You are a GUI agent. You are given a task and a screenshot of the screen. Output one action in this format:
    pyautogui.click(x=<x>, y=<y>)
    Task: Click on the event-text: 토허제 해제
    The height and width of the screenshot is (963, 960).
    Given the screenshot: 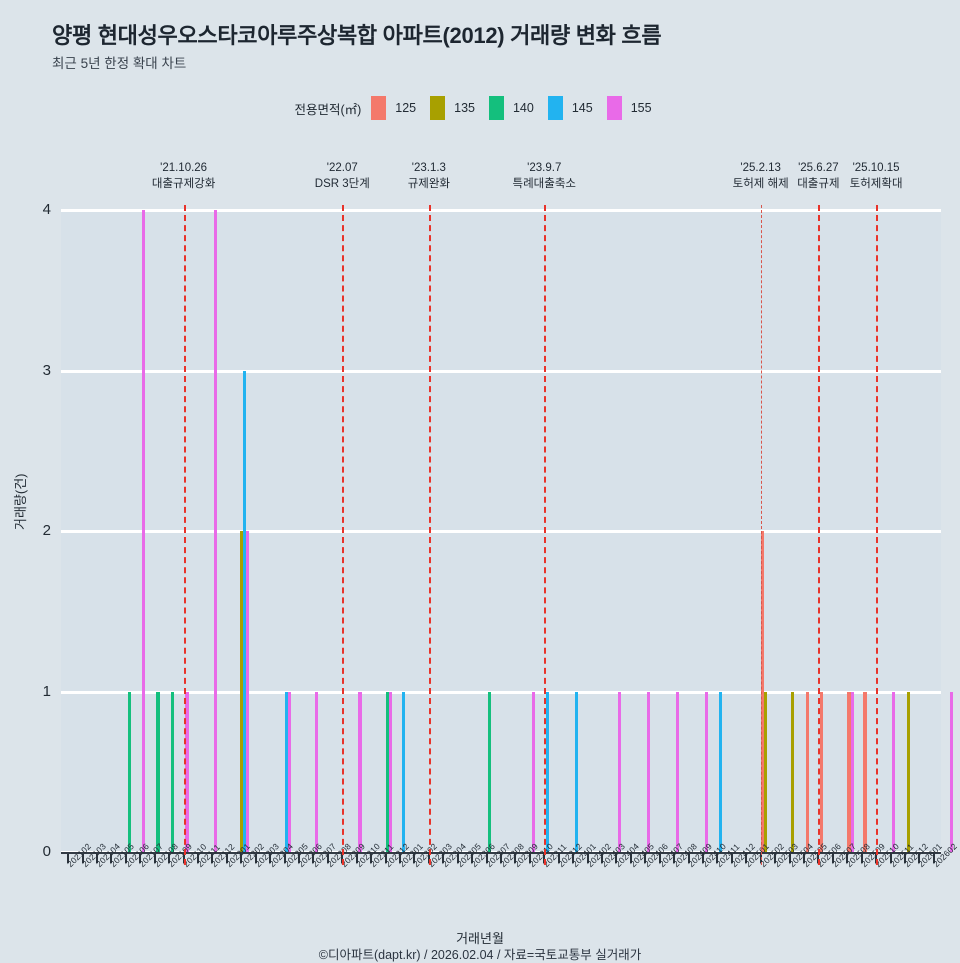 What is the action you would take?
    pyautogui.click(x=760, y=184)
    